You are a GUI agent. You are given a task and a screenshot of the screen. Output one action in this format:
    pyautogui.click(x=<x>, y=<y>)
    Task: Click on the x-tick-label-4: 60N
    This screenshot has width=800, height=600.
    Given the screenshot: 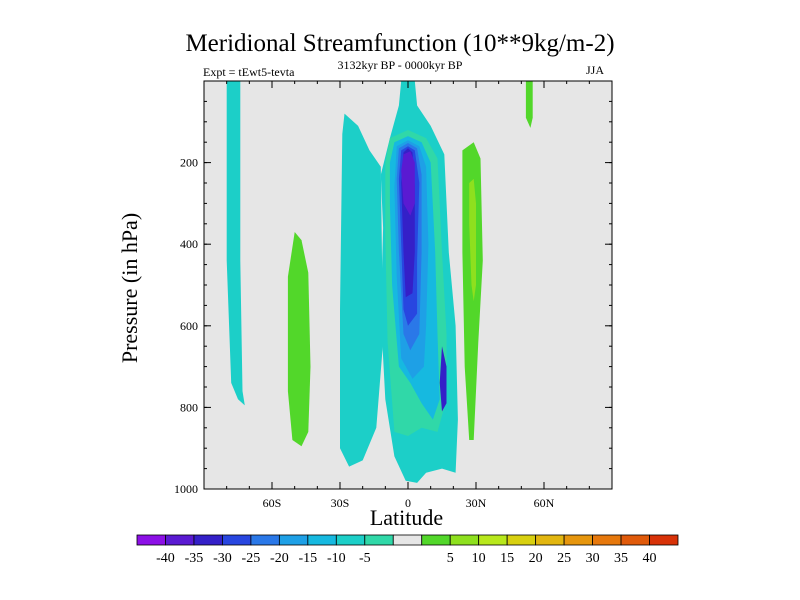 What is the action you would take?
    pyautogui.click(x=544, y=503)
    